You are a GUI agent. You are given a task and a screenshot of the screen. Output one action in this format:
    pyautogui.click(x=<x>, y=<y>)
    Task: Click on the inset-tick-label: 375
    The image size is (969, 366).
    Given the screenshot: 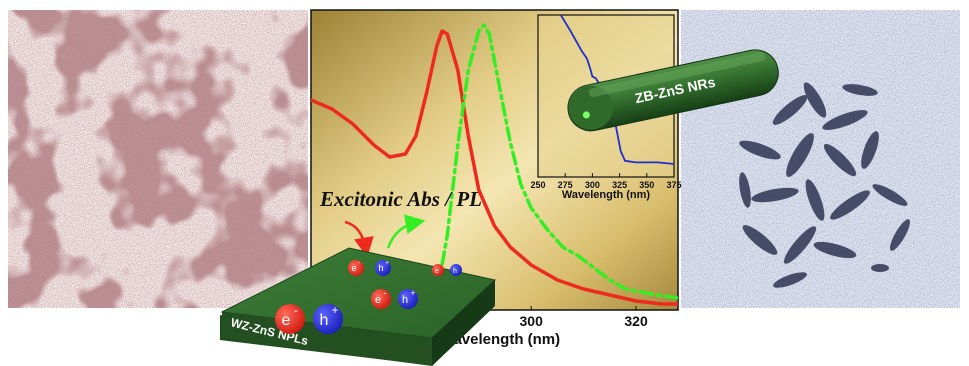 What is the action you would take?
    pyautogui.click(x=673, y=185)
    